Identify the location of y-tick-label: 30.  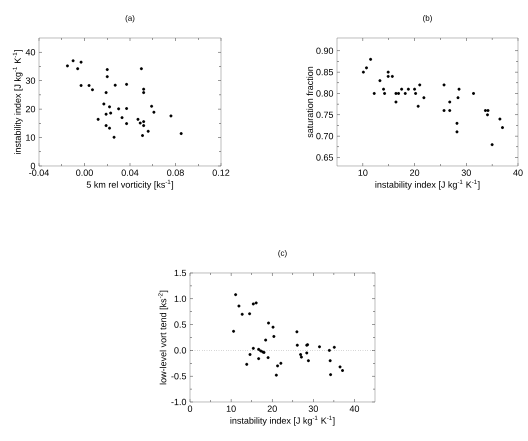
(31, 80).